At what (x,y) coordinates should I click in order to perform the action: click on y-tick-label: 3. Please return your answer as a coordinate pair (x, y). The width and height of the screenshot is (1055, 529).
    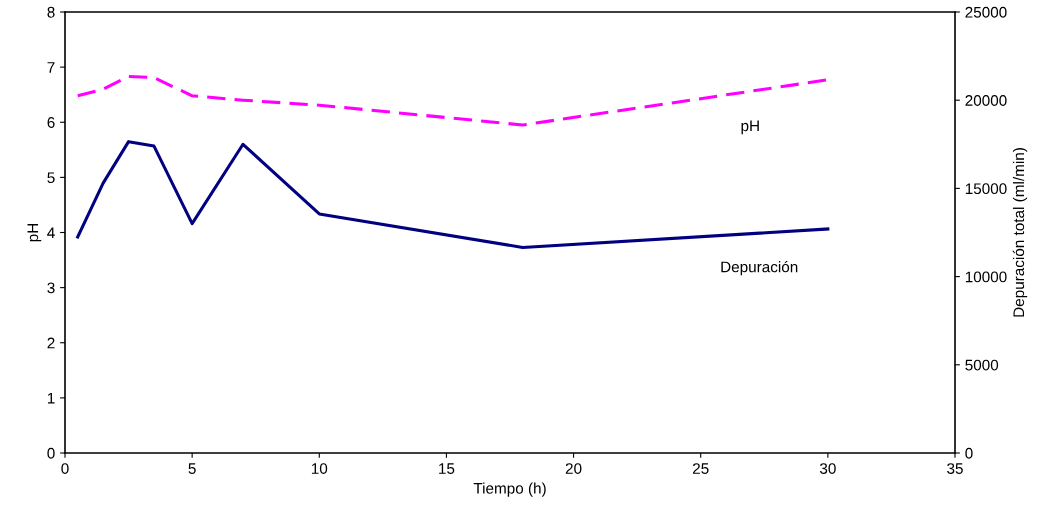
    Looking at the image, I should click on (51, 288).